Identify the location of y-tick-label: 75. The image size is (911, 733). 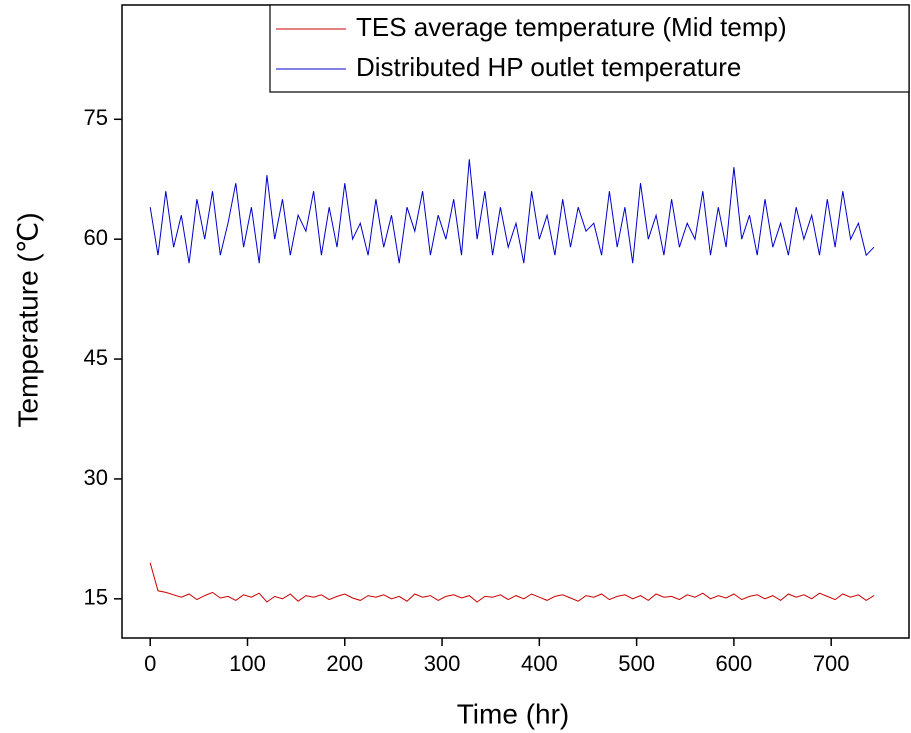
(96, 117).